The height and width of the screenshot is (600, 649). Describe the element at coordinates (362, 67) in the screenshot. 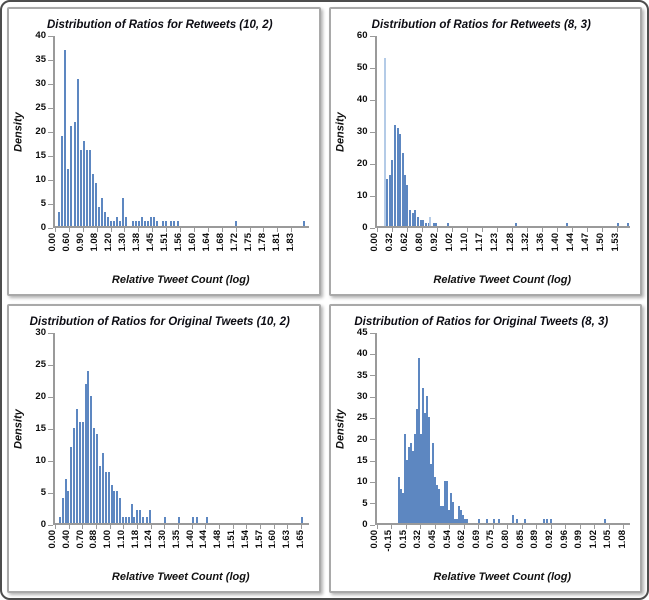

I see `y-tick-label: 50` at that location.